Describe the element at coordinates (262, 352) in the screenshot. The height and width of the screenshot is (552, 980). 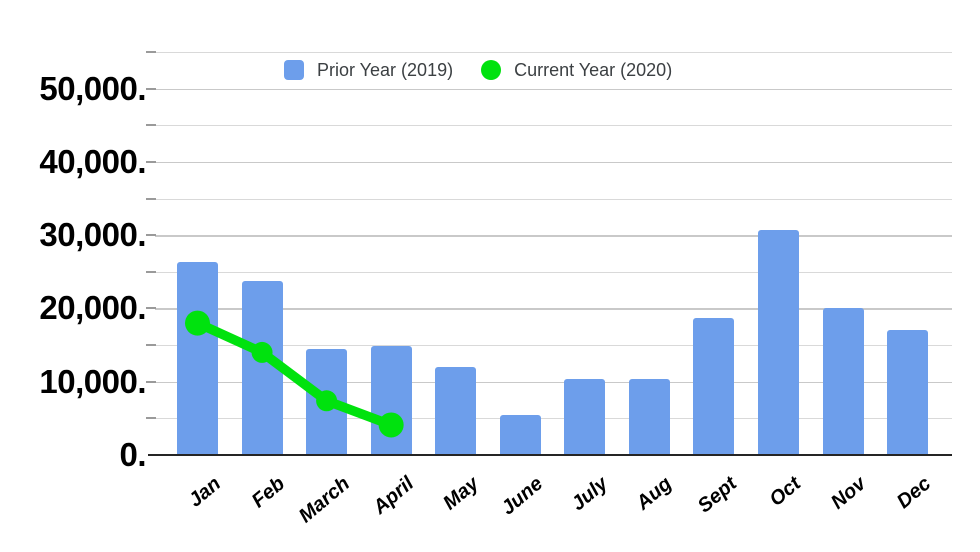
I see `line-point-feb` at that location.